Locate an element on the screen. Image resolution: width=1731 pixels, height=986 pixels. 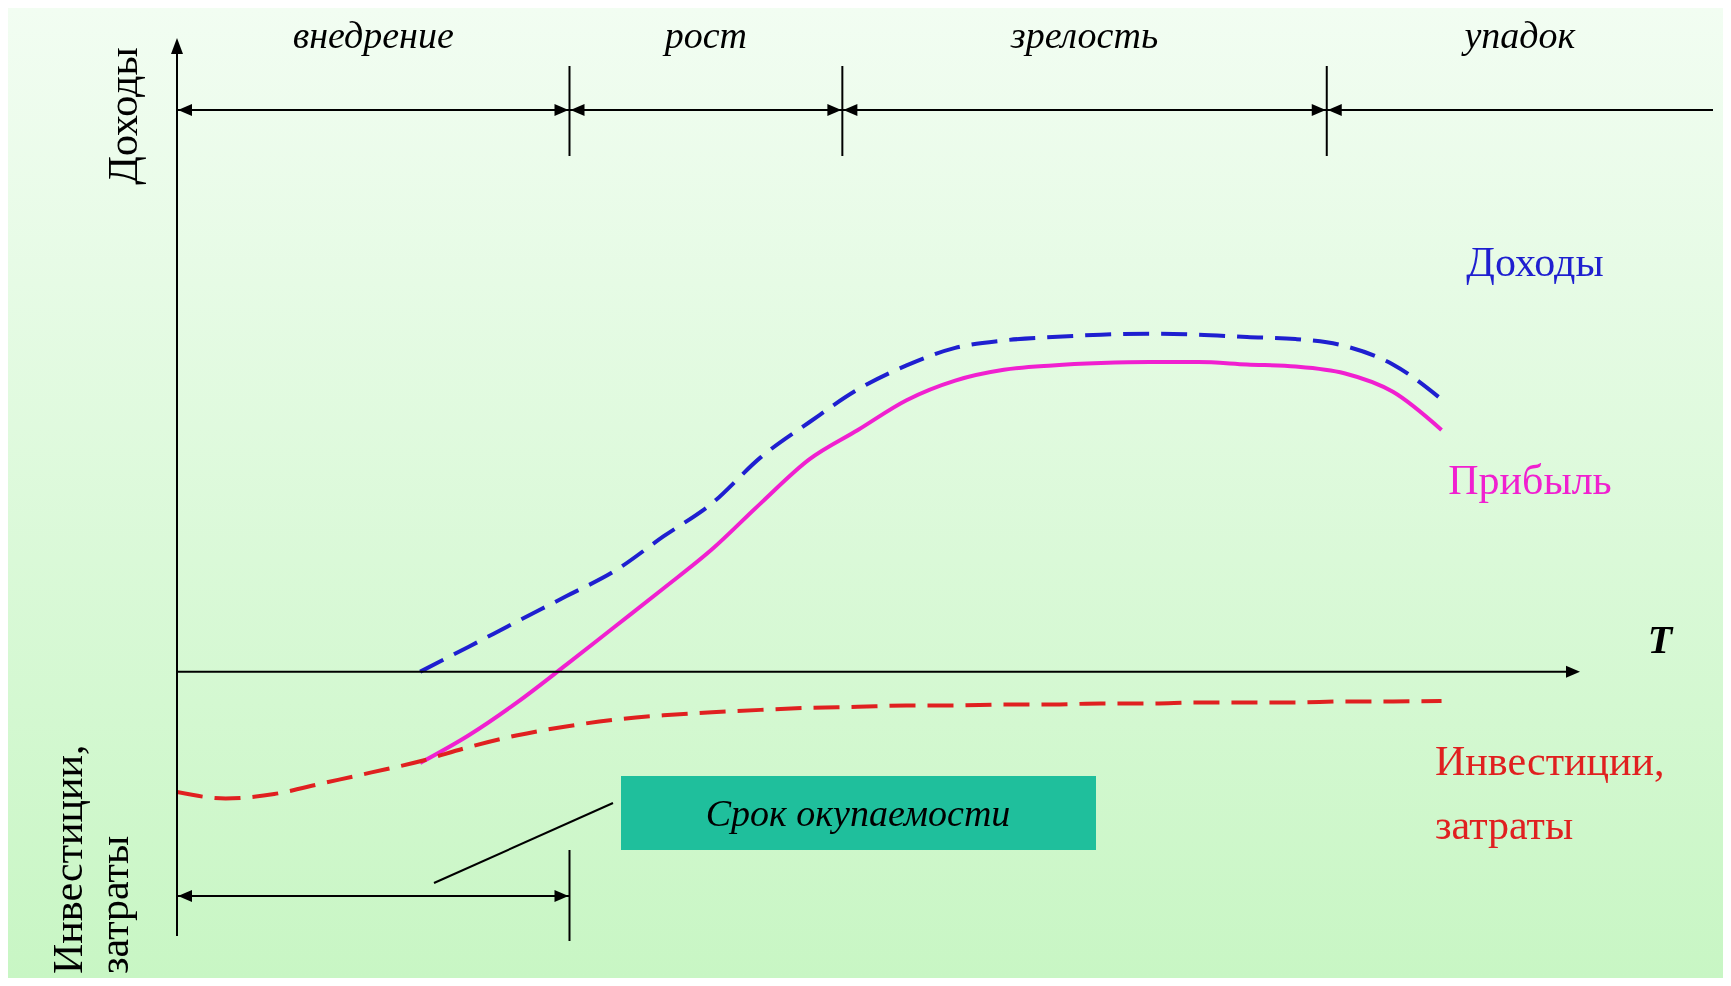
series-label: Прибыль is located at coordinates (1530, 480).